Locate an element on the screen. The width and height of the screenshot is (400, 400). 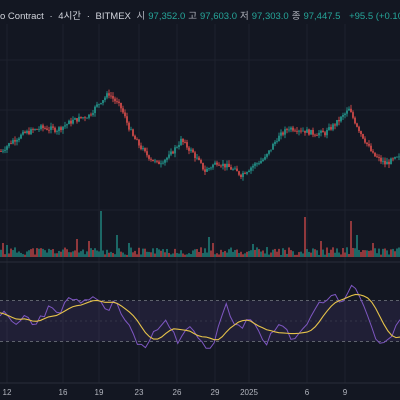
x-tick-label: 16 is located at coordinates (63, 392).